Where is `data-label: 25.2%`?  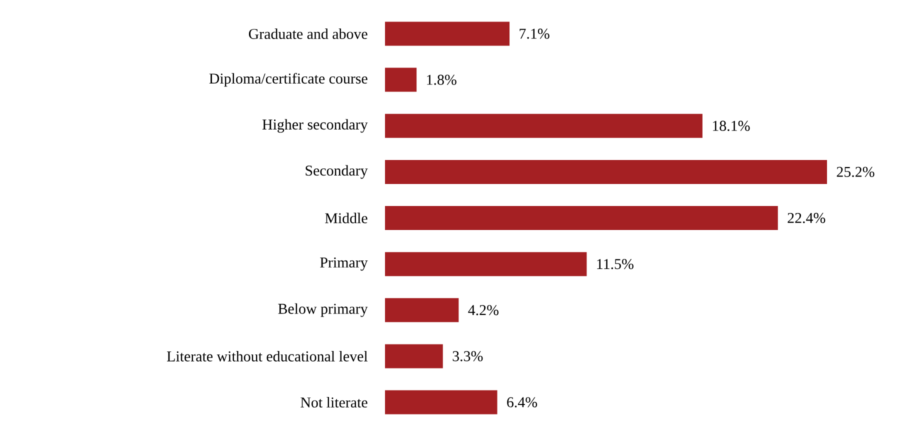 data-label: 25.2% is located at coordinates (855, 172).